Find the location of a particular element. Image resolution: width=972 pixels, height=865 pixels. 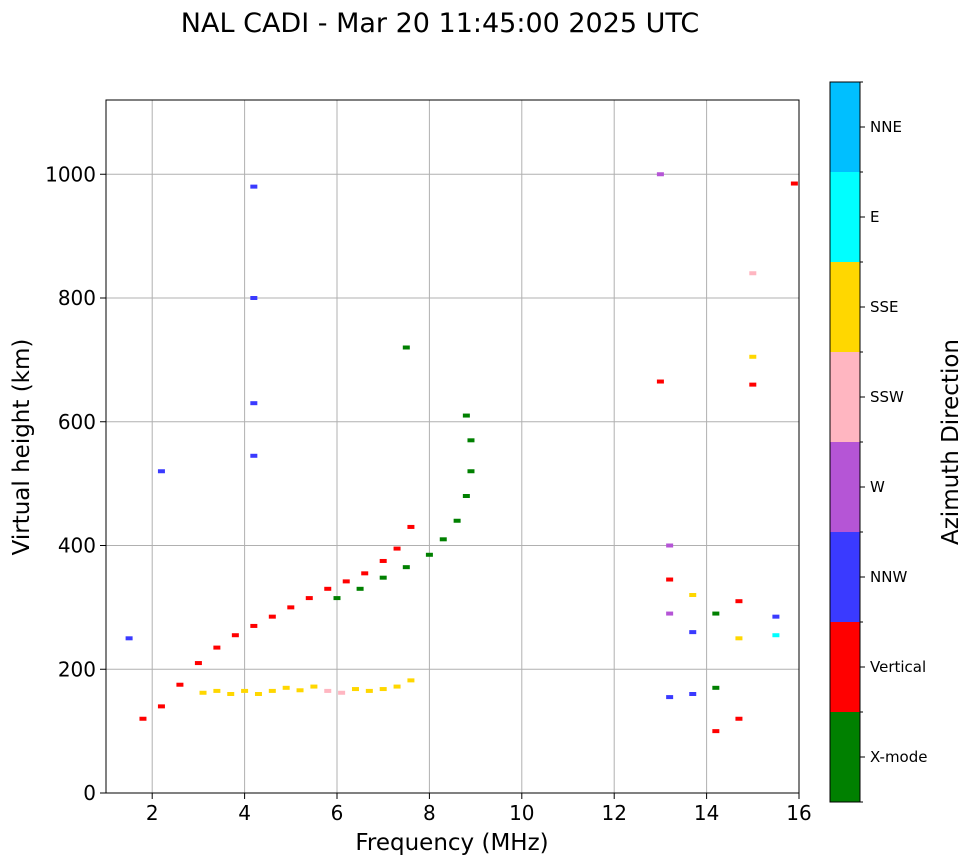

colorbar-label: Azimuth Direction is located at coordinates (951, 442).